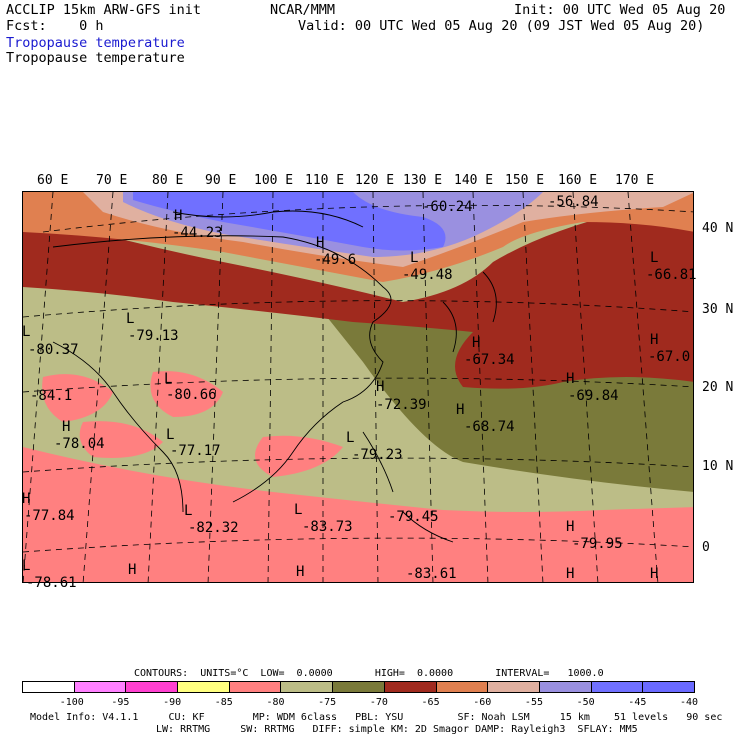 Image resolution: width=740 pixels, height=740 pixels. I want to click on lon-label: 80 E, so click(168, 180).